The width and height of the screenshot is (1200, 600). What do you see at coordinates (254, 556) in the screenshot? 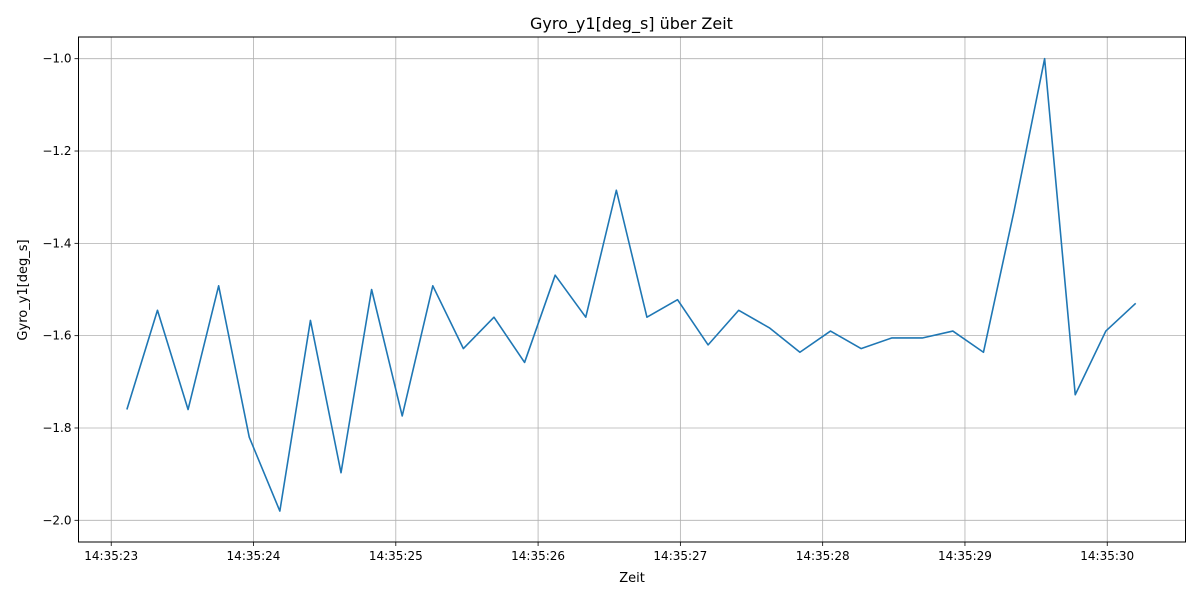
I see `x-tick-label: 14:35:24` at bounding box center [254, 556].